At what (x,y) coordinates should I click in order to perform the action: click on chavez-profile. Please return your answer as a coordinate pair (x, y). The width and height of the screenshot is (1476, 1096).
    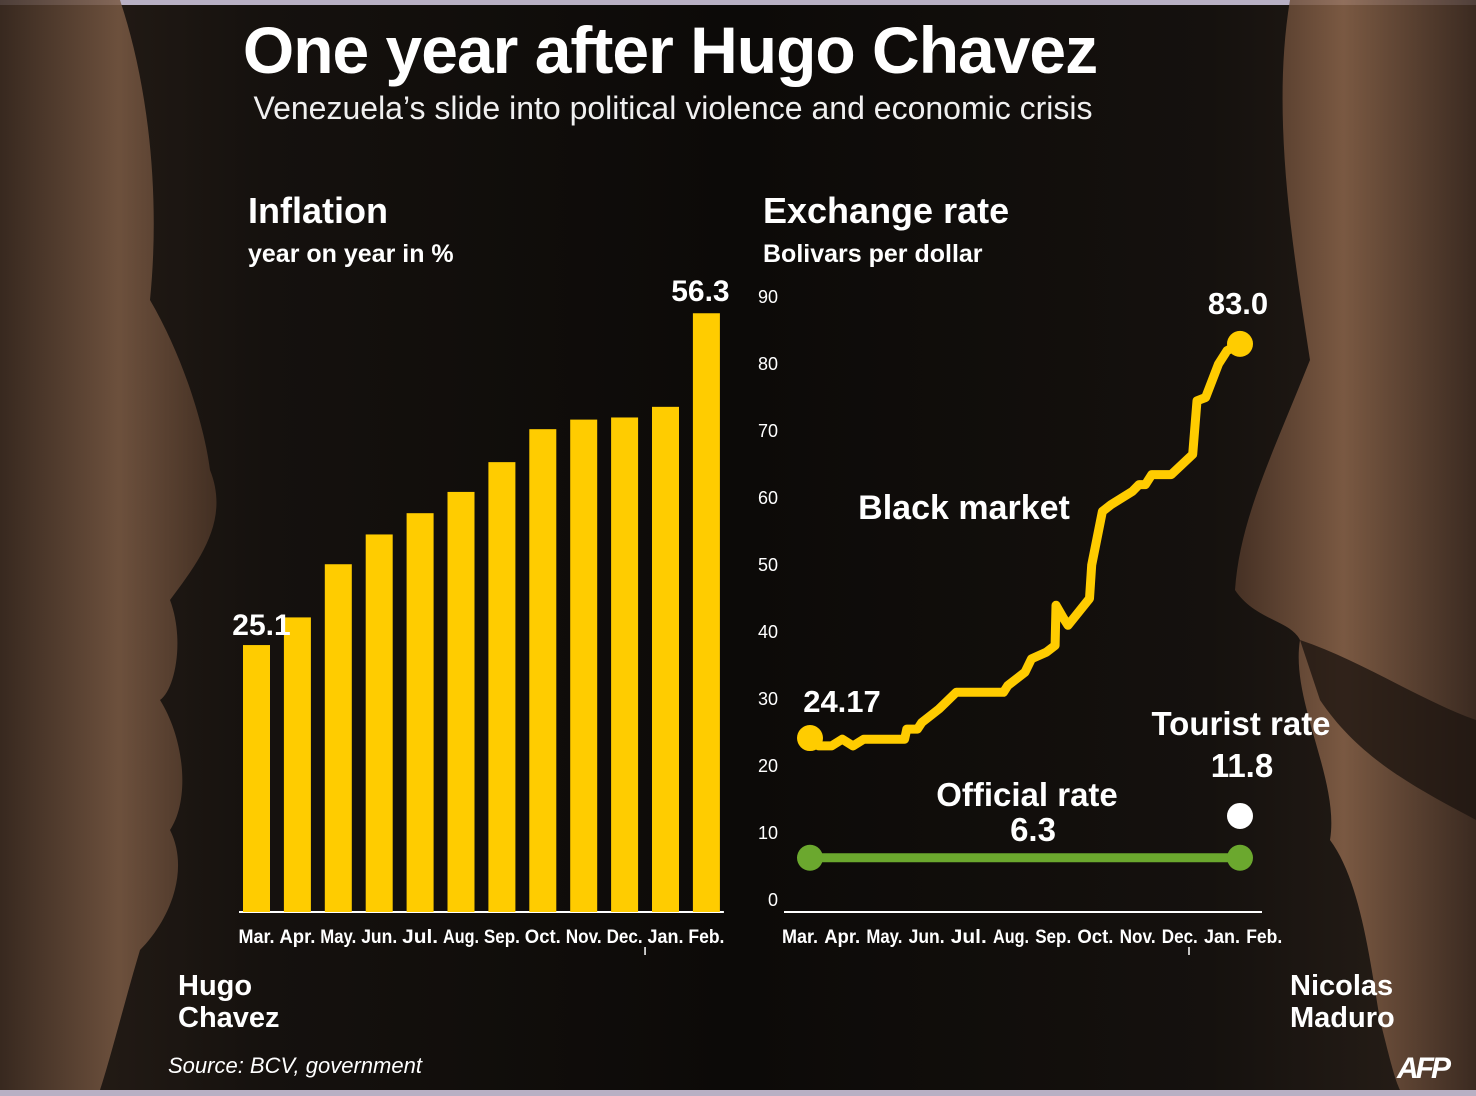
    Looking at the image, I should click on (108, 545).